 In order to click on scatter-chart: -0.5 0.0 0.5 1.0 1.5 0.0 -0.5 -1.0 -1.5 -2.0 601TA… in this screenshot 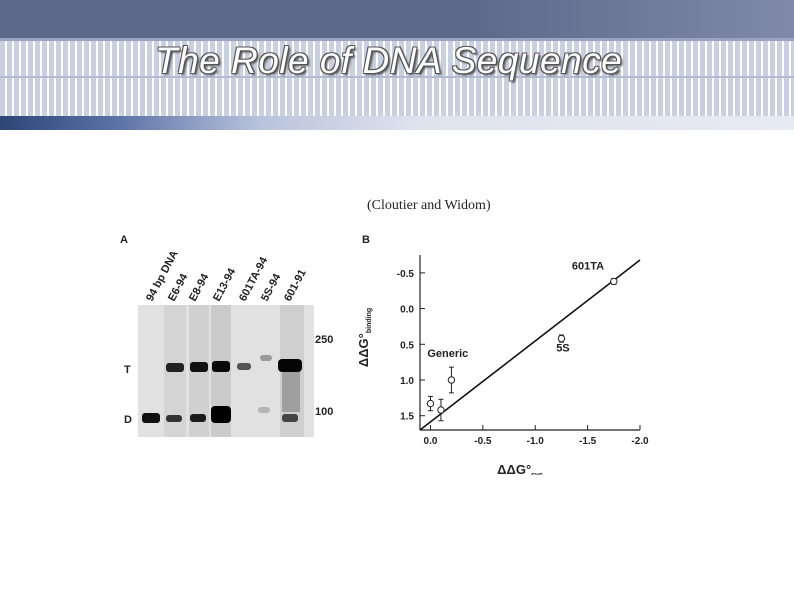, I will do `click(502, 365)`.